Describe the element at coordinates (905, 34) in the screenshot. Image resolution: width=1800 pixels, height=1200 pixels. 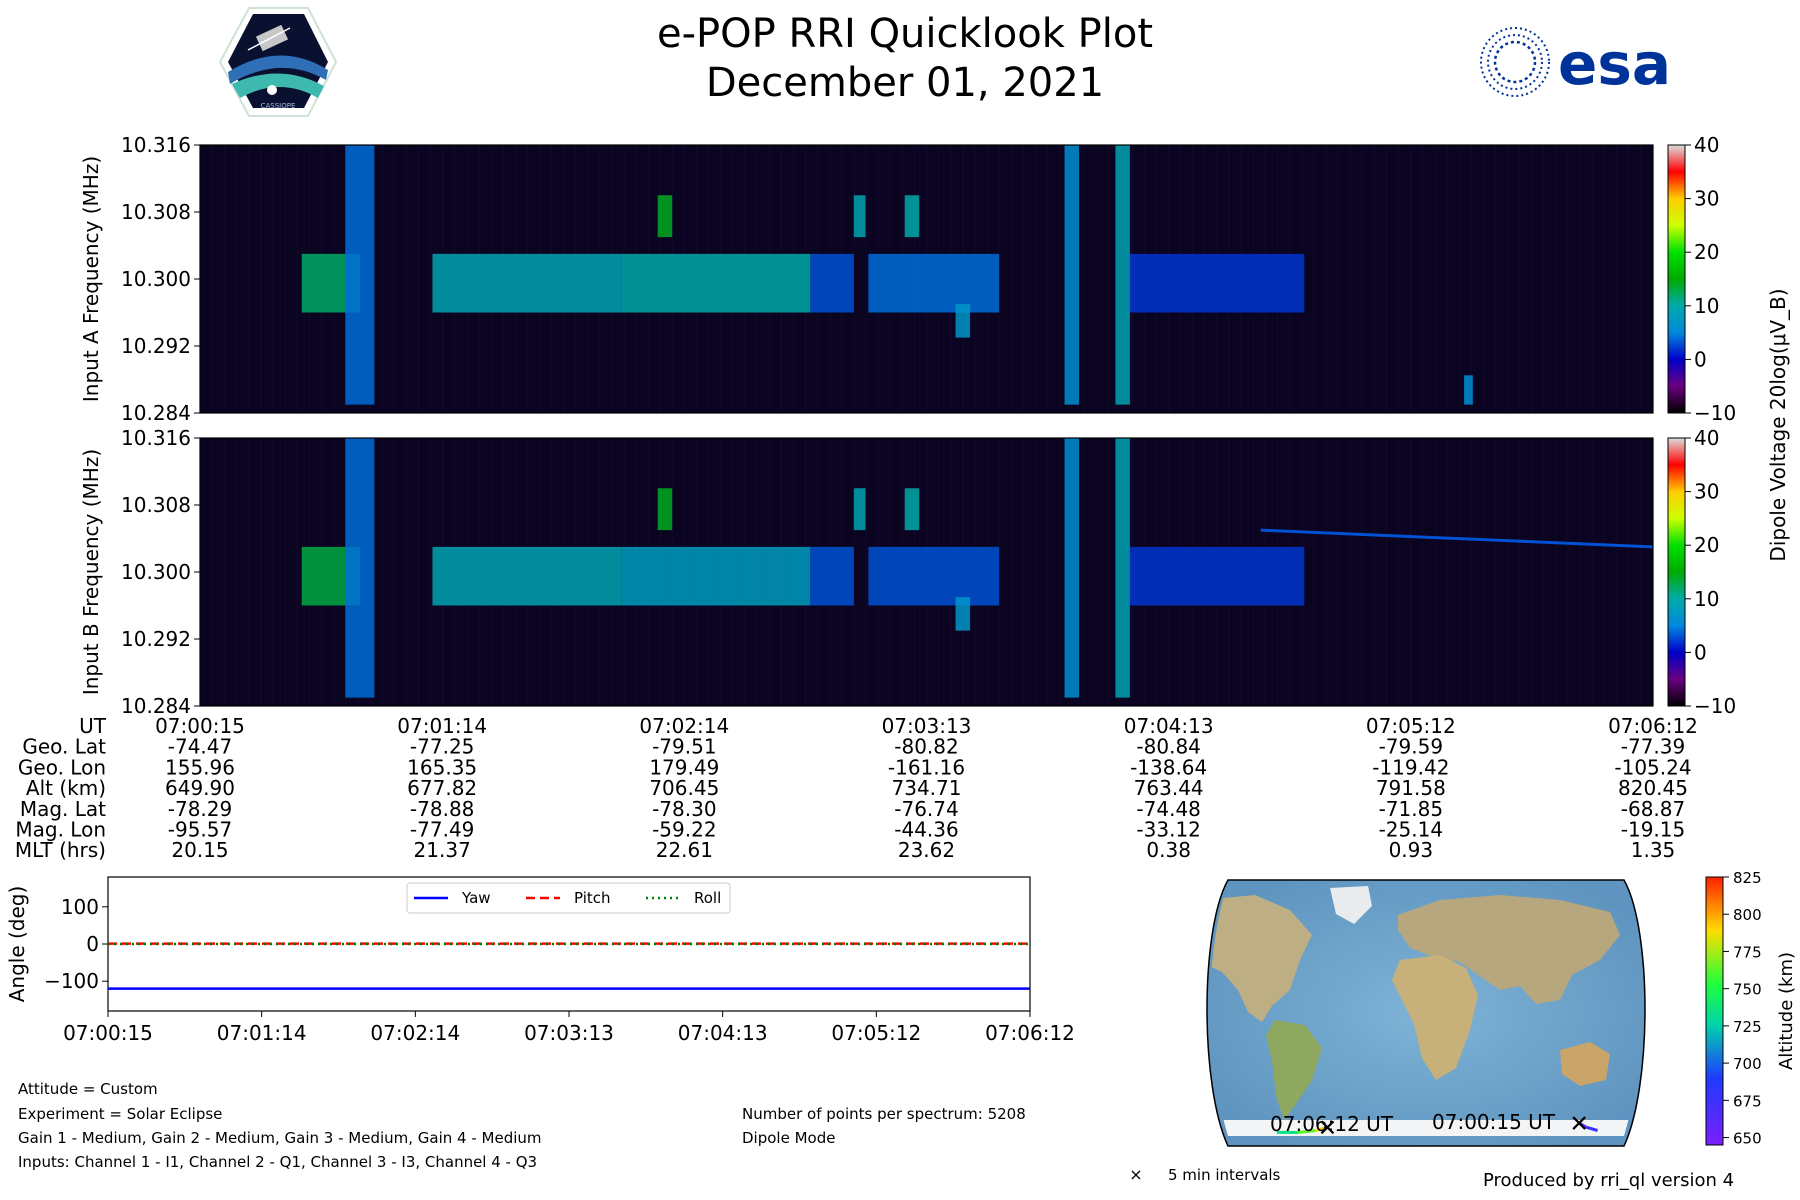
I see `page-title: e-POP RRI Quicklook Plot` at that location.